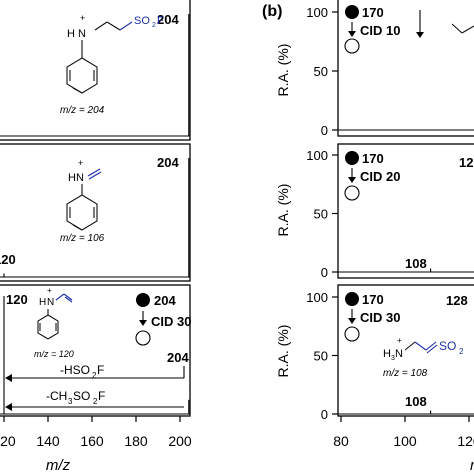 The height and width of the screenshot is (474, 474). Describe the element at coordinates (472, 465) in the screenshot. I see `panel-b-xlabel: m` at that location.